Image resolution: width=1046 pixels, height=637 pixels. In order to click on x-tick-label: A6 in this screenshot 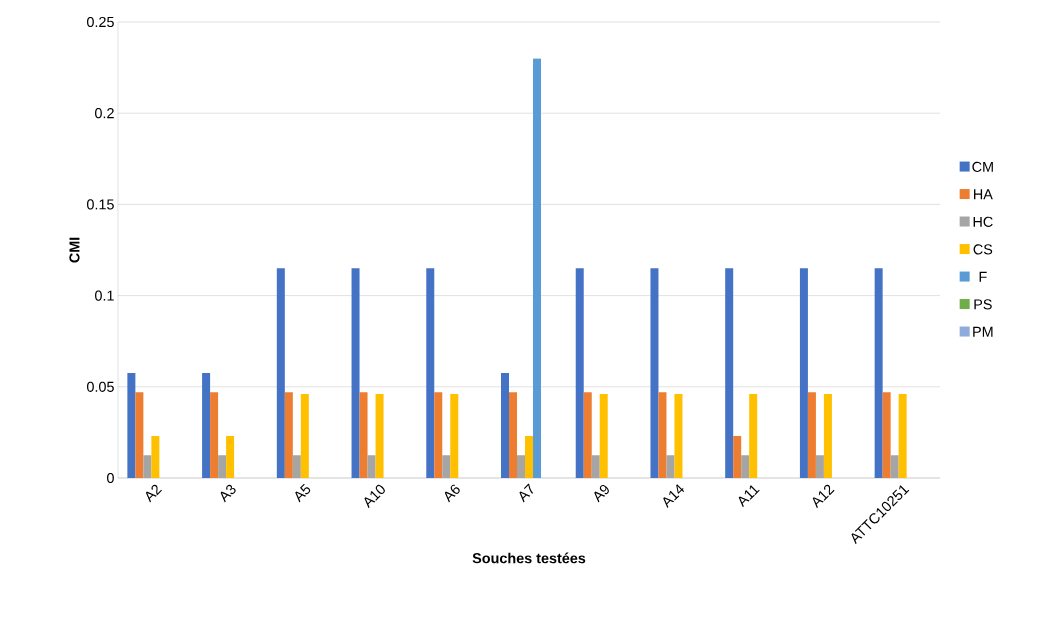, I will do `click(452, 493)`.